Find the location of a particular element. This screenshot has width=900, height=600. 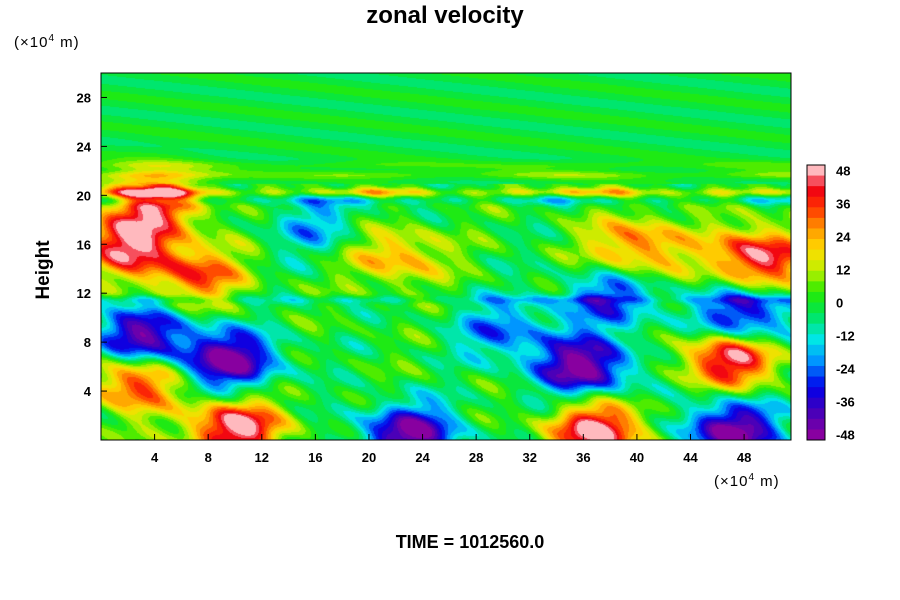

y-tick-label: 20 is located at coordinates (84, 195).